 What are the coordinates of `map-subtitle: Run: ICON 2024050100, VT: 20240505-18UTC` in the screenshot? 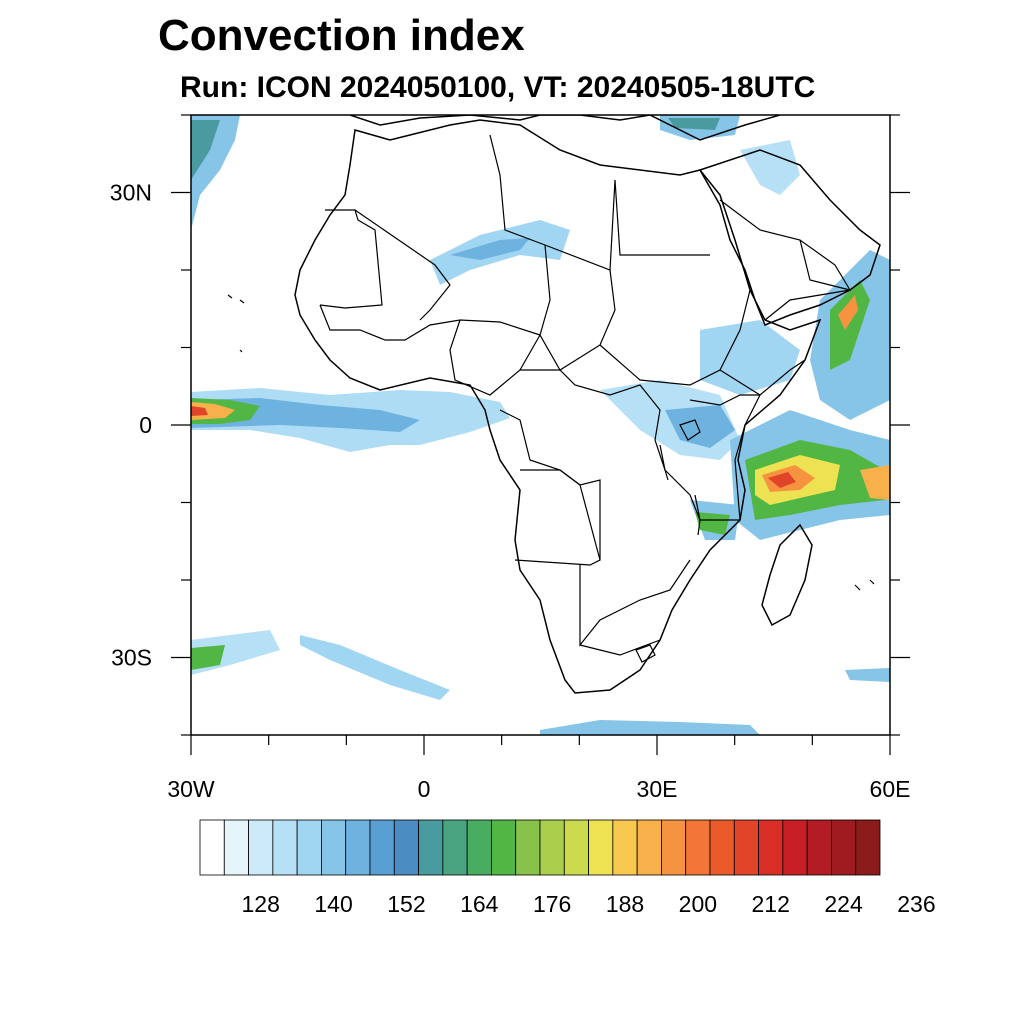 It's located at (498, 87).